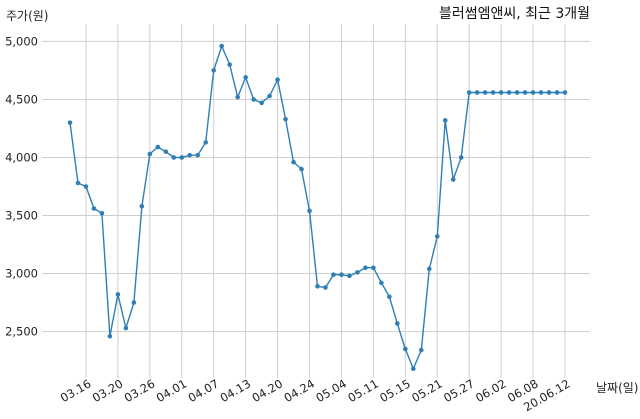  What do you see at coordinates (204, 390) in the screenshot?
I see `x-tick-label: 04.07` at bounding box center [204, 390].